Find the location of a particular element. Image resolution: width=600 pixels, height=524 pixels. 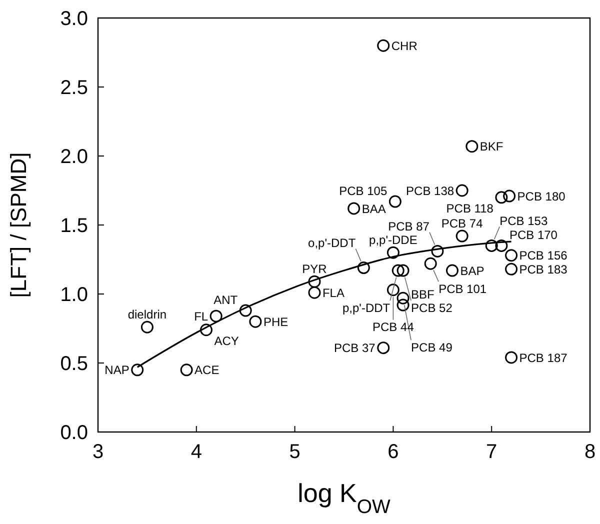

x-tick-label: 5 is located at coordinates (294, 452).